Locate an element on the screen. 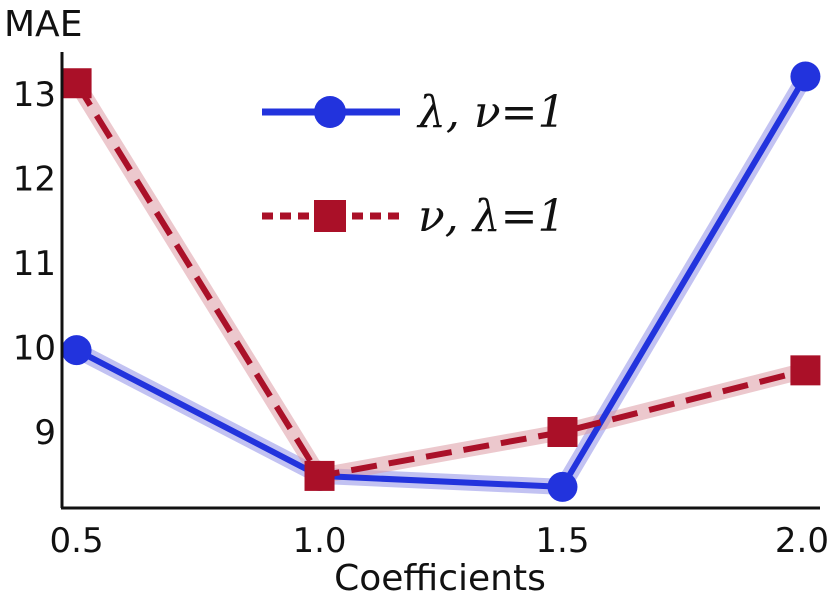  x-tick-label: 2.0 is located at coordinates (802, 541).